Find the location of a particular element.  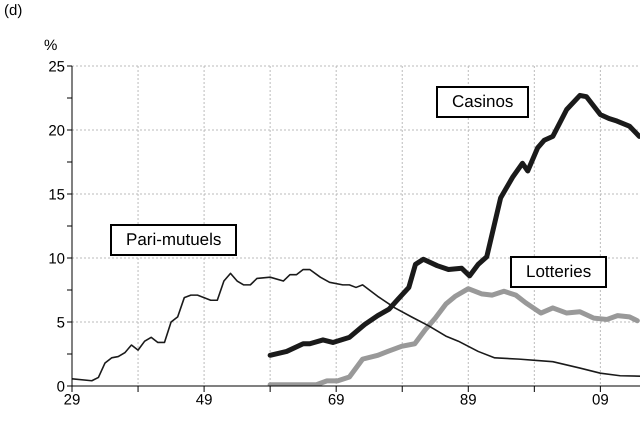

y-tick-label: 25 is located at coordinates (56, 67).